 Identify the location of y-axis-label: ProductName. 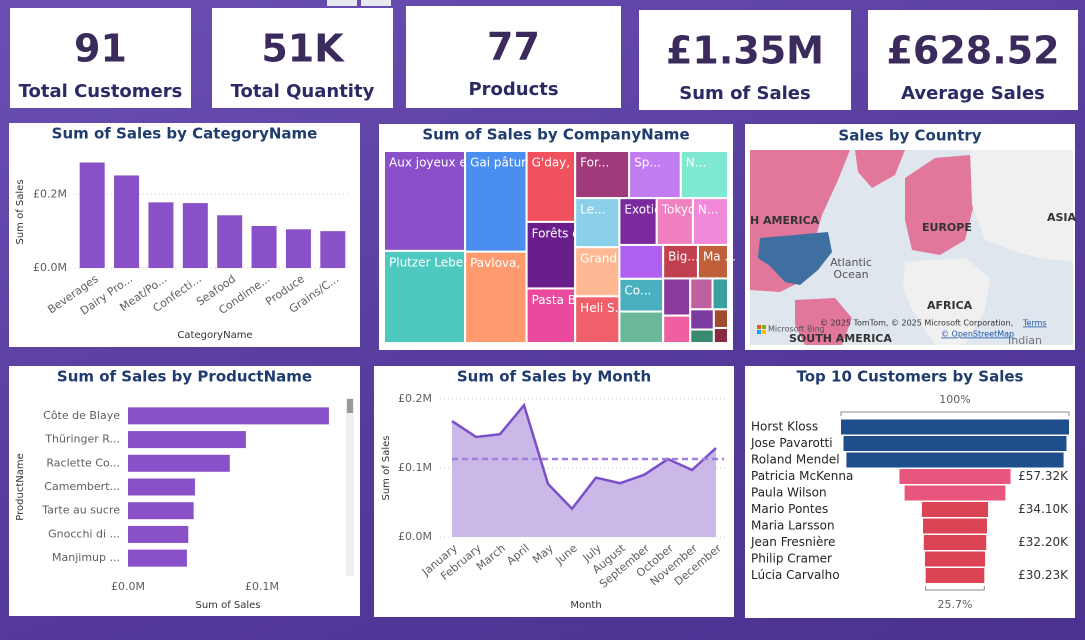
(20, 486).